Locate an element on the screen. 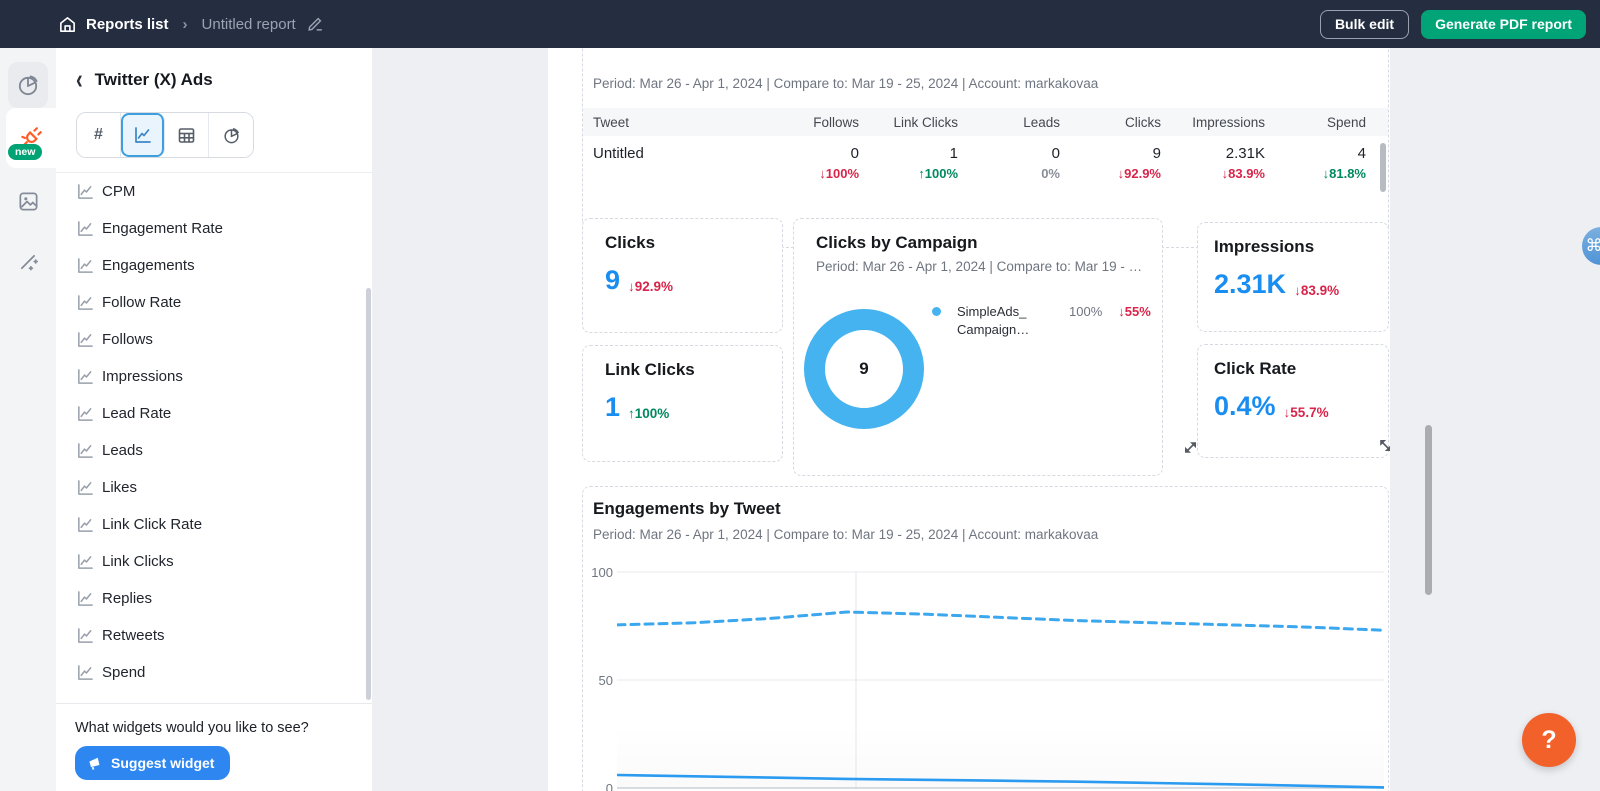 The image size is (1600, 791). metric-item-engagements: Engagements is located at coordinates (214, 265).